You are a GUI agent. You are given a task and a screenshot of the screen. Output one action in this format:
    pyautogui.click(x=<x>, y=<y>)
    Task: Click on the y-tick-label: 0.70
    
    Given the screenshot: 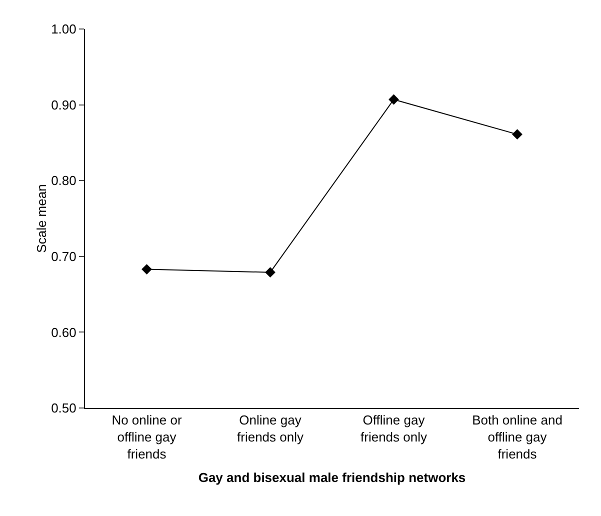 What is the action you would take?
    pyautogui.click(x=63, y=256)
    